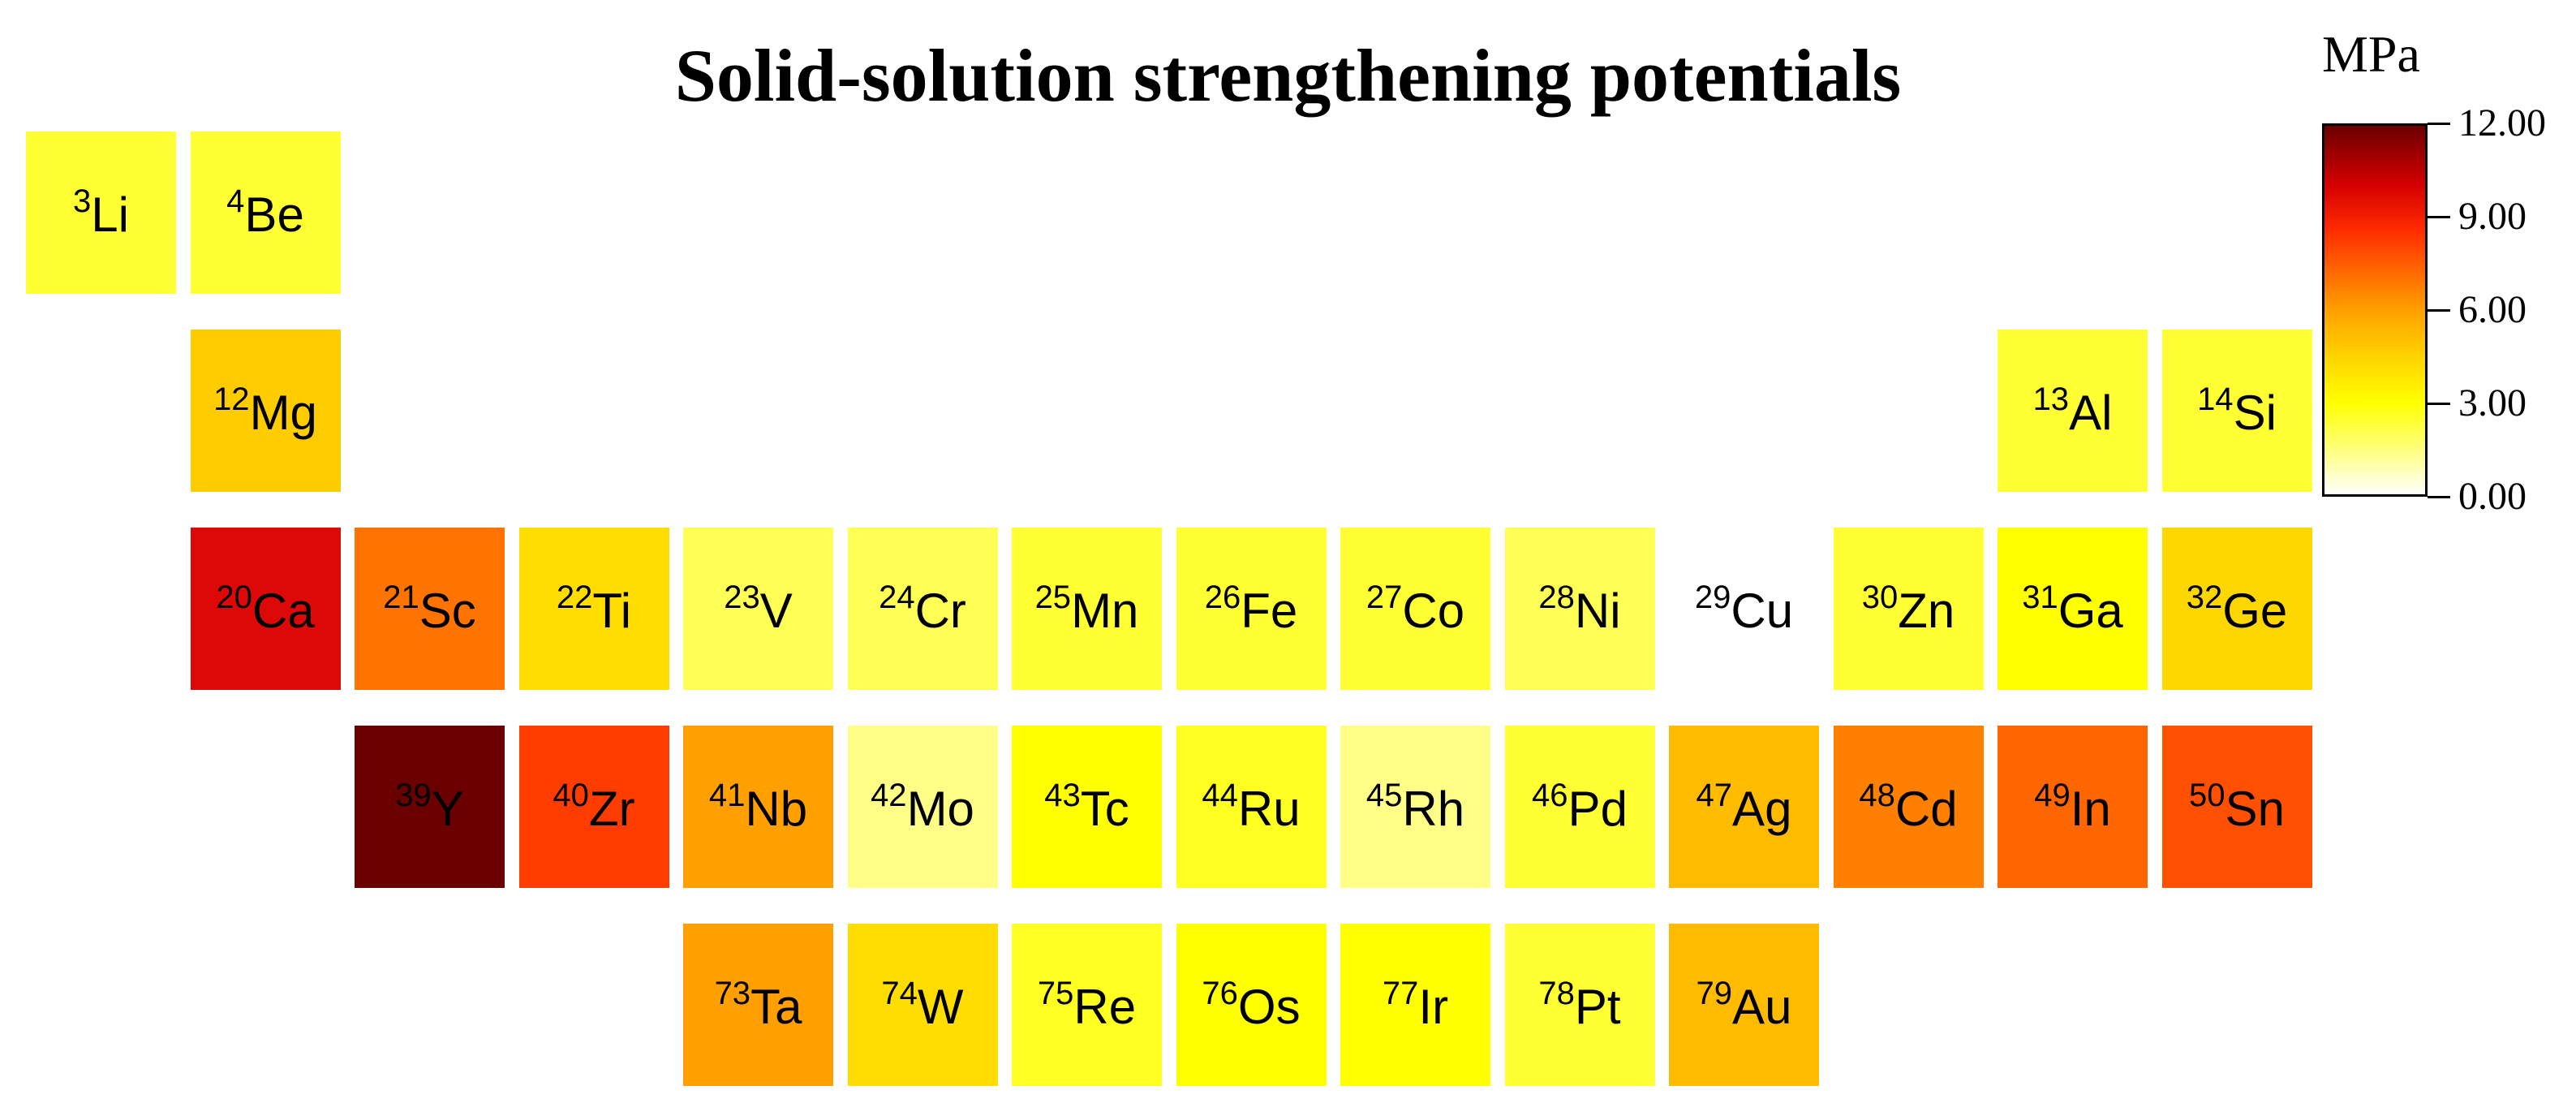 The width and height of the screenshot is (2576, 1116). What do you see at coordinates (897, 597) in the screenshot?
I see `atomic-number: 24` at bounding box center [897, 597].